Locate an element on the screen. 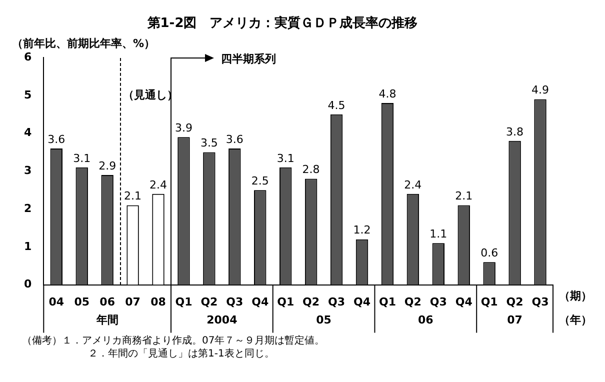 The image size is (605, 382). data-label: 4.9 is located at coordinates (541, 90).